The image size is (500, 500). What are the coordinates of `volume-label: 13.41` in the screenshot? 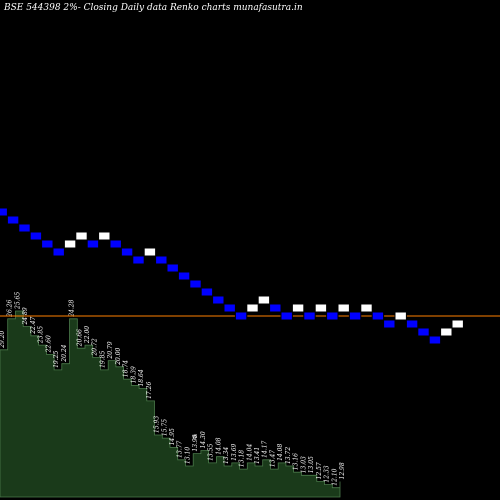 It's located at (257, 455).